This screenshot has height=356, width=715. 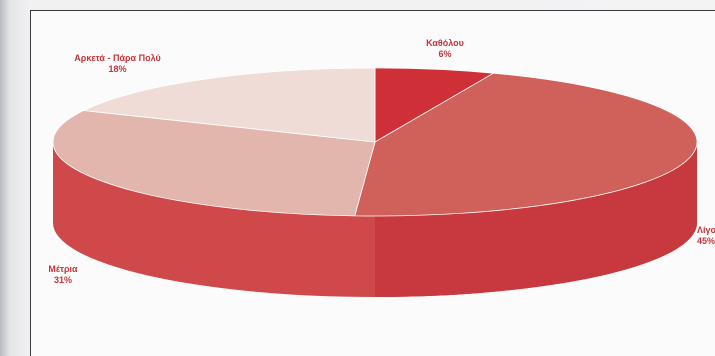 What do you see at coordinates (706, 230) in the screenshot?
I see `slice-label-text: Λίγο` at bounding box center [706, 230].